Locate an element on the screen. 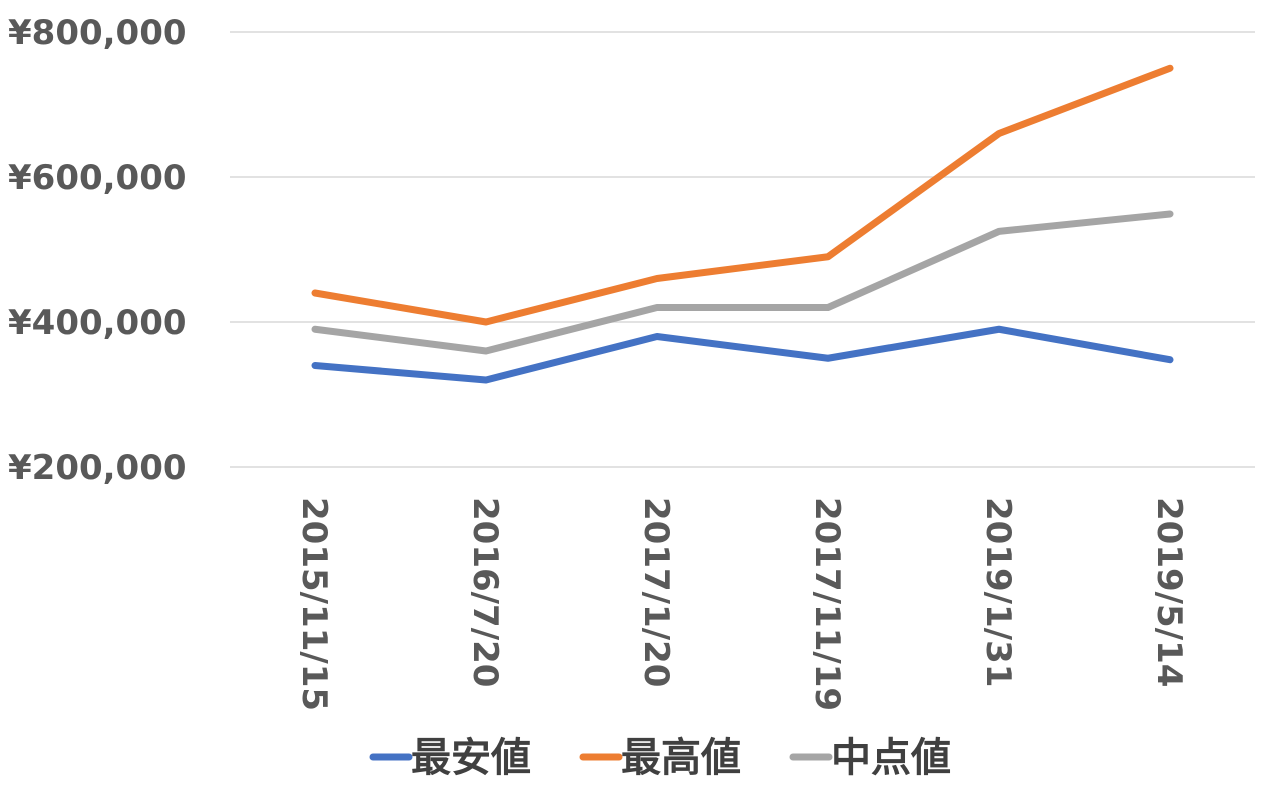  x-tick-label: 2017/11/19 is located at coordinates (827, 604).